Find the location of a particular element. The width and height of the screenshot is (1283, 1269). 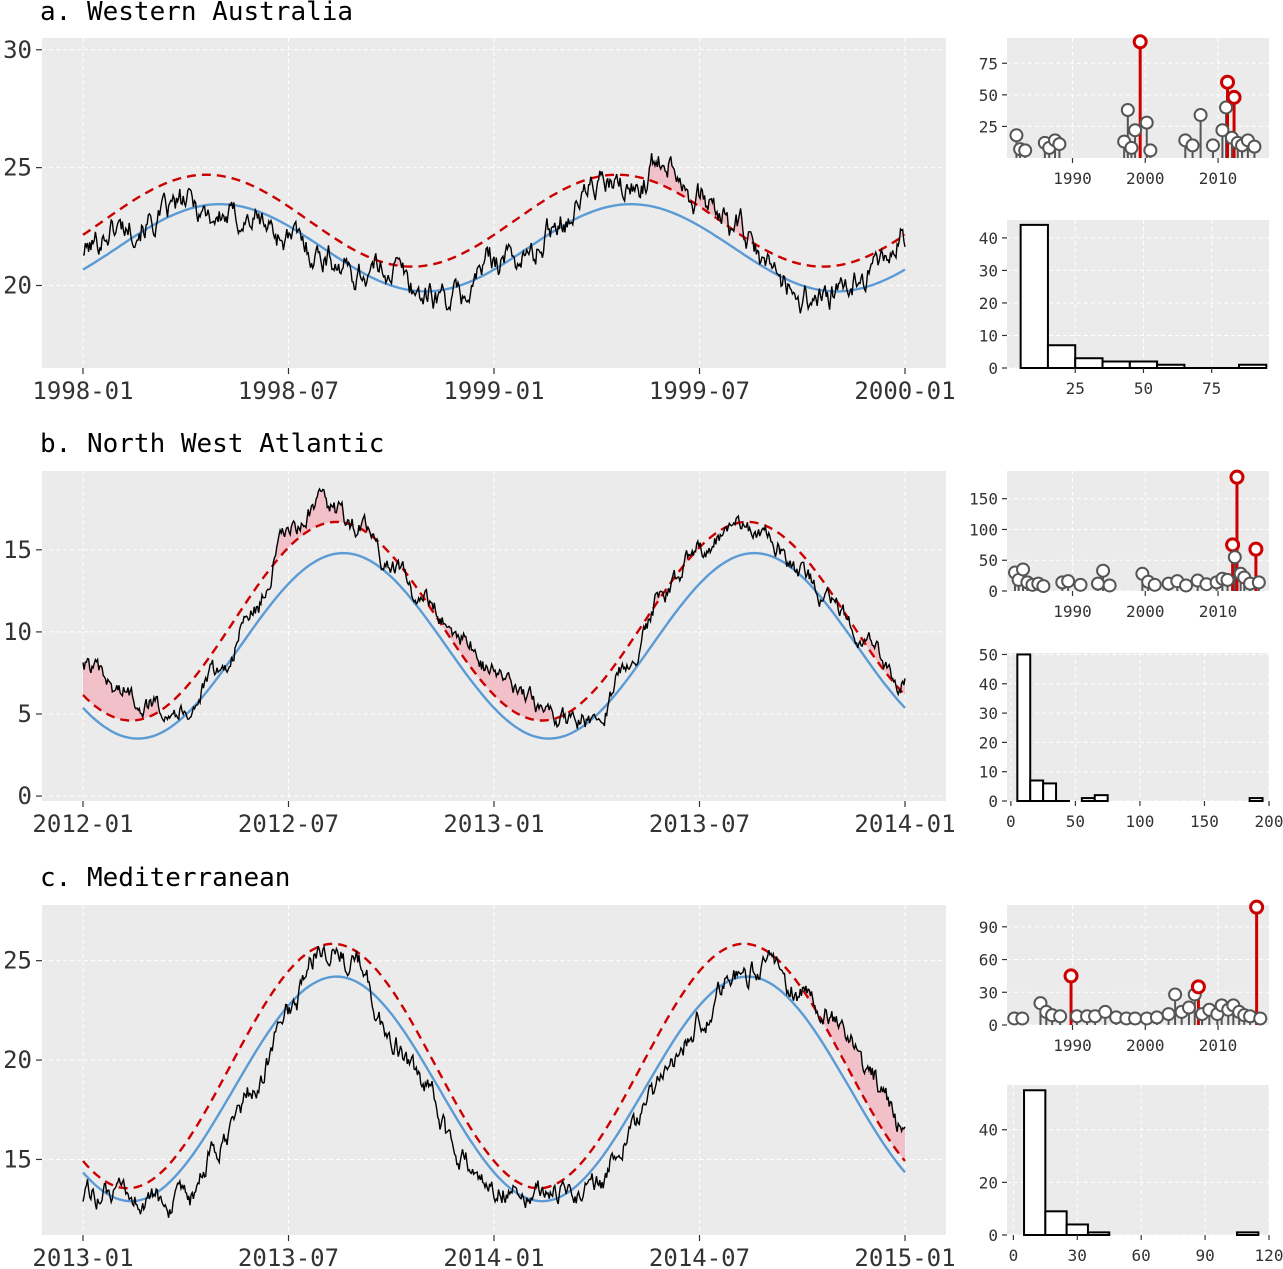

y-tick-label: 75 is located at coordinates (988, 63).